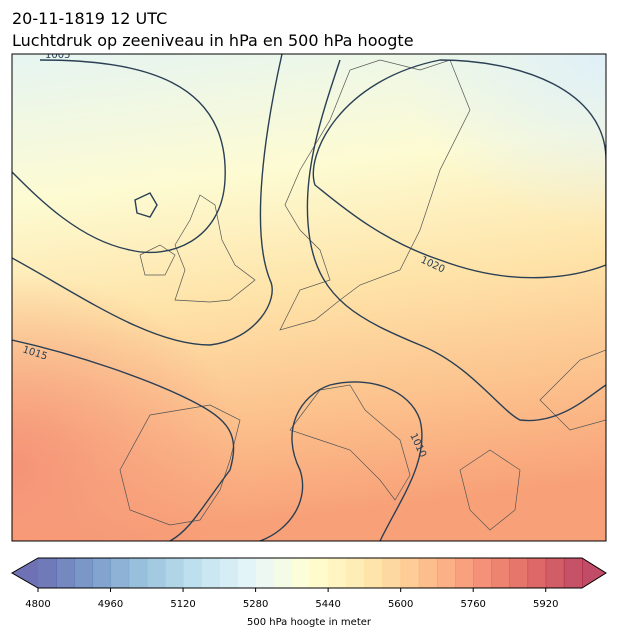 This screenshot has width=618, height=643. What do you see at coordinates (472, 604) in the screenshot?
I see `colorbar-tick-label: 5760` at bounding box center [472, 604].